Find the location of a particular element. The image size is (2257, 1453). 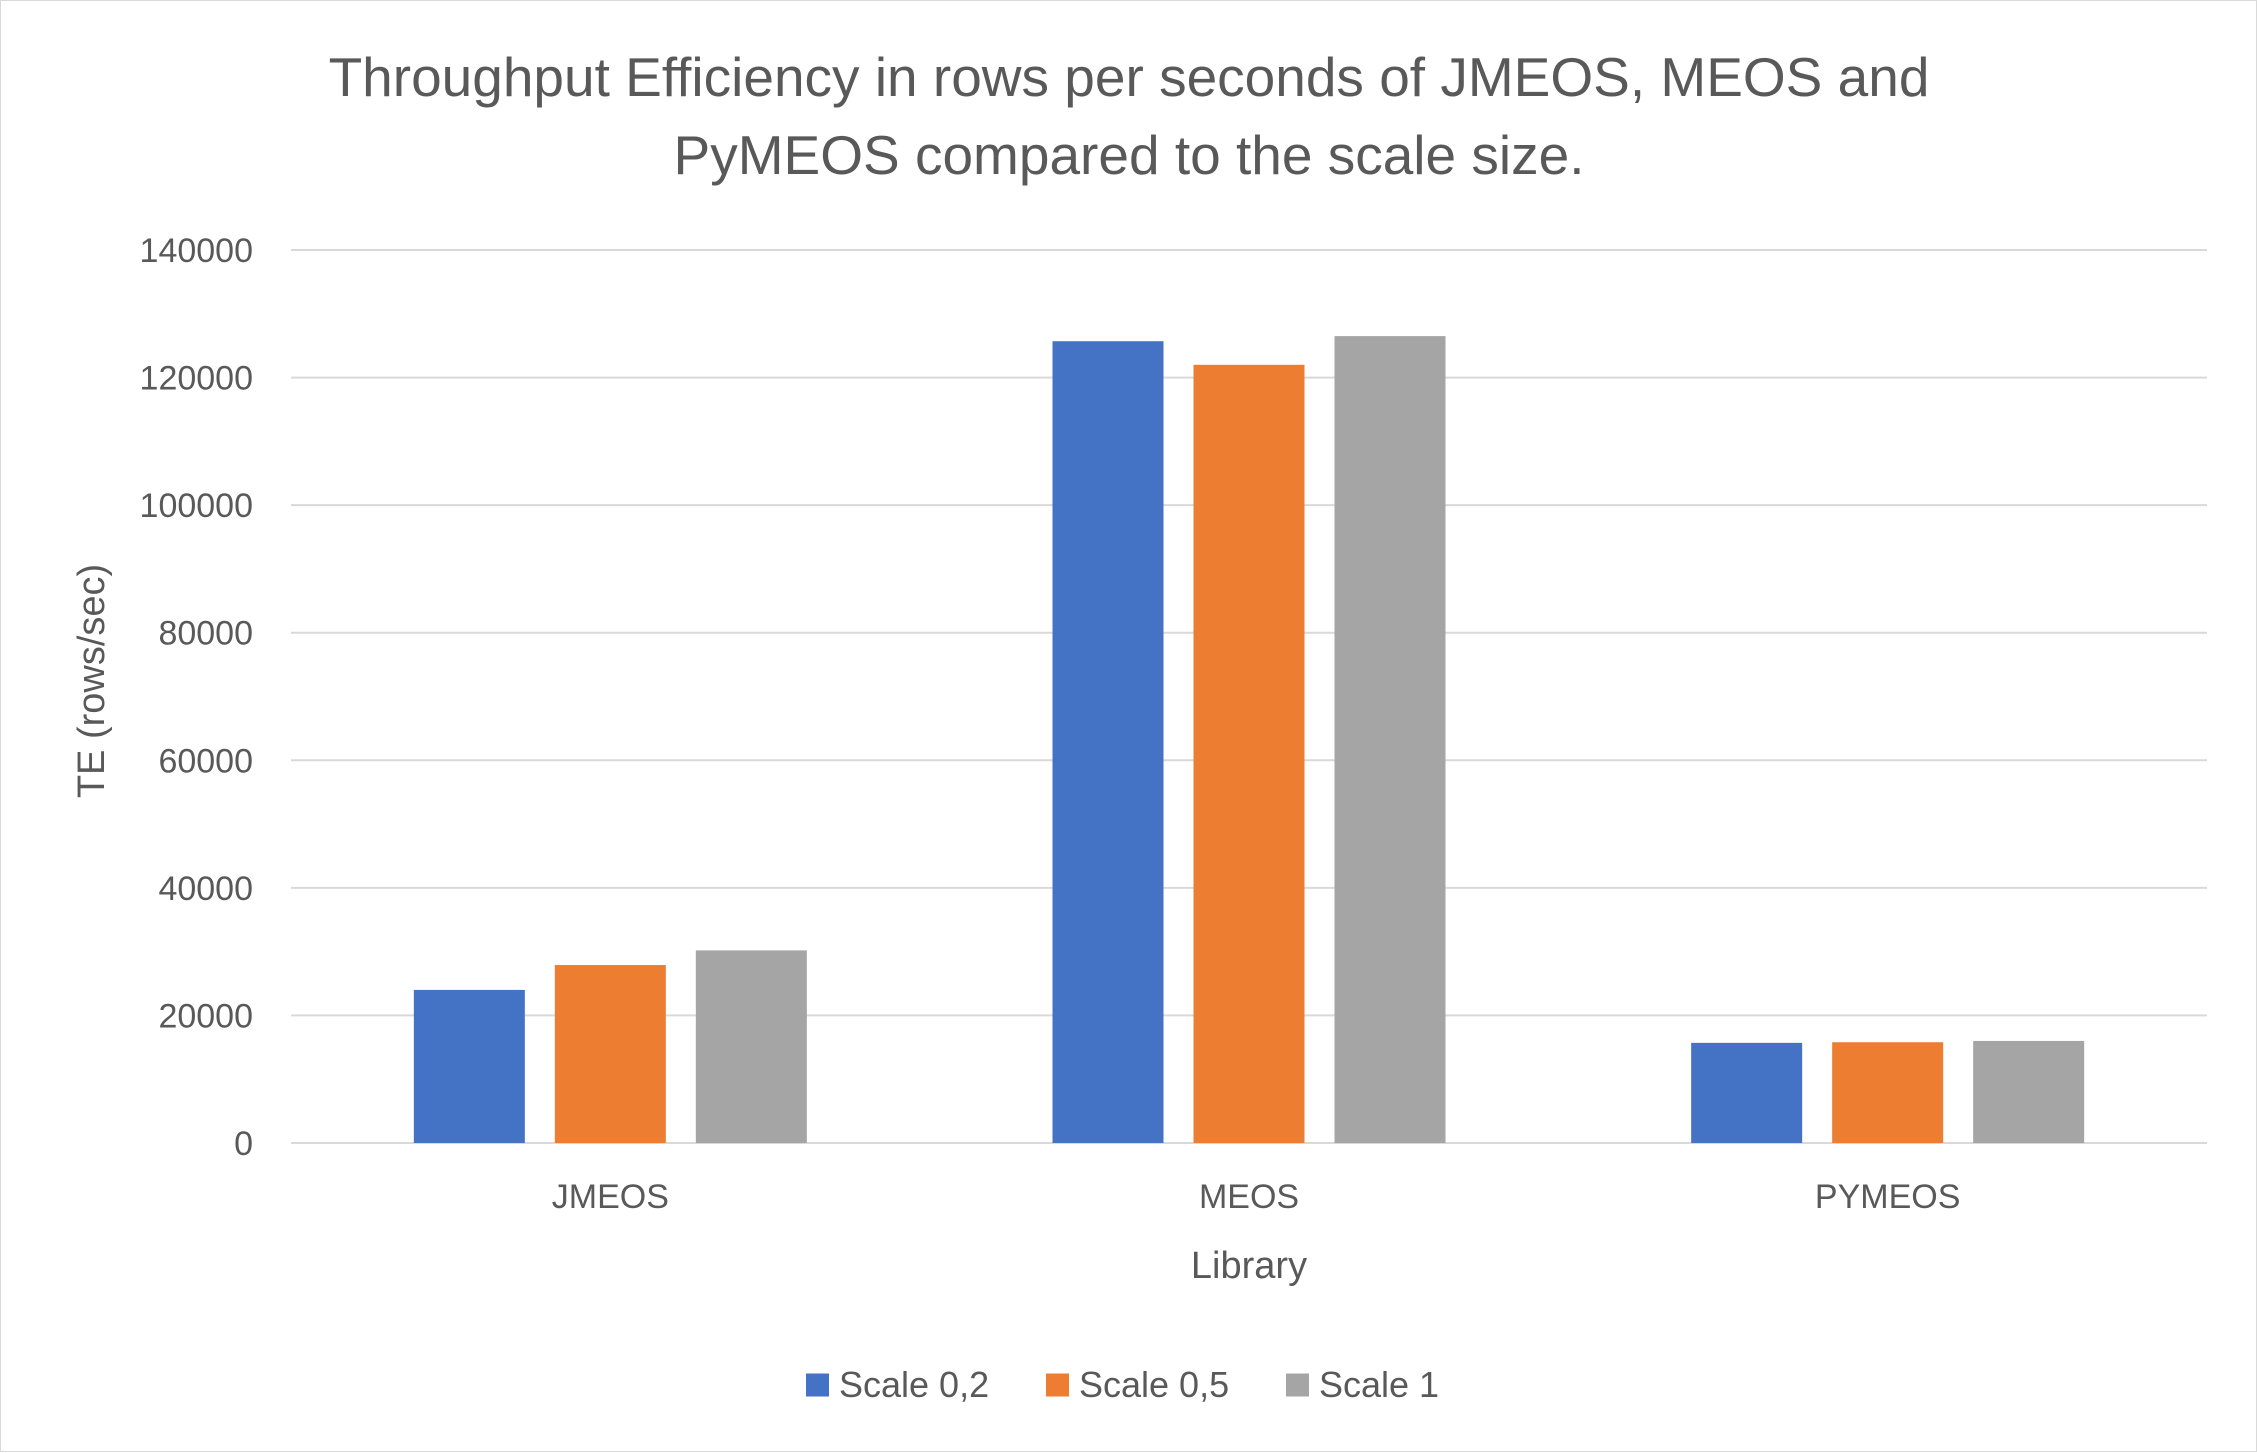

legend-label: Scale 0,2 is located at coordinates (914, 1384).